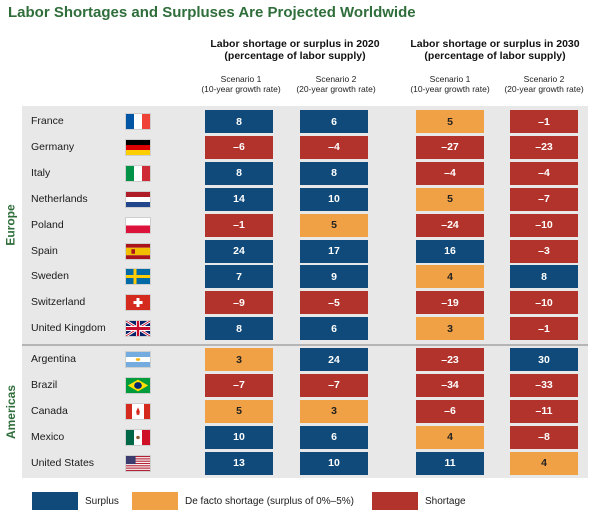 This screenshot has width=600, height=521. Describe the element at coordinates (239, 251) in the screenshot. I see `value-cell-spain-col1: 24` at that location.